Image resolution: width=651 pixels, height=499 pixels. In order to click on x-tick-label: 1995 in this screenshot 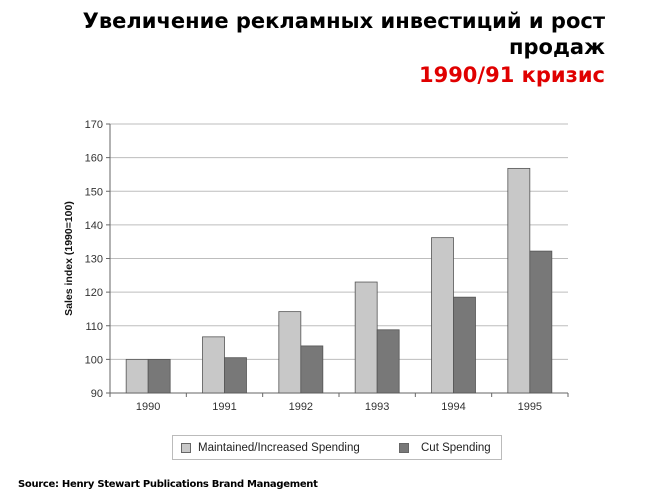, I will do `click(530, 407)`.